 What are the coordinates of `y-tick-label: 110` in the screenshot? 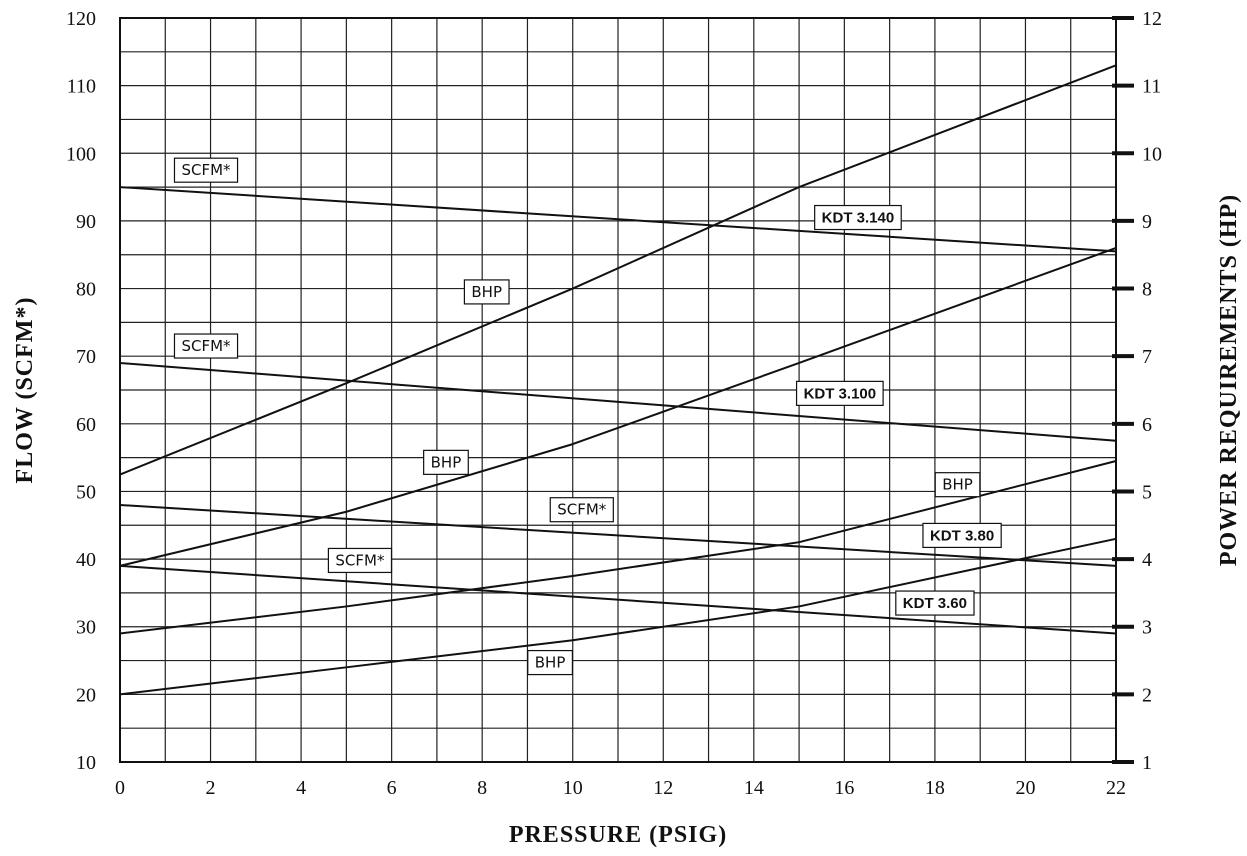 It's located at (81, 87).